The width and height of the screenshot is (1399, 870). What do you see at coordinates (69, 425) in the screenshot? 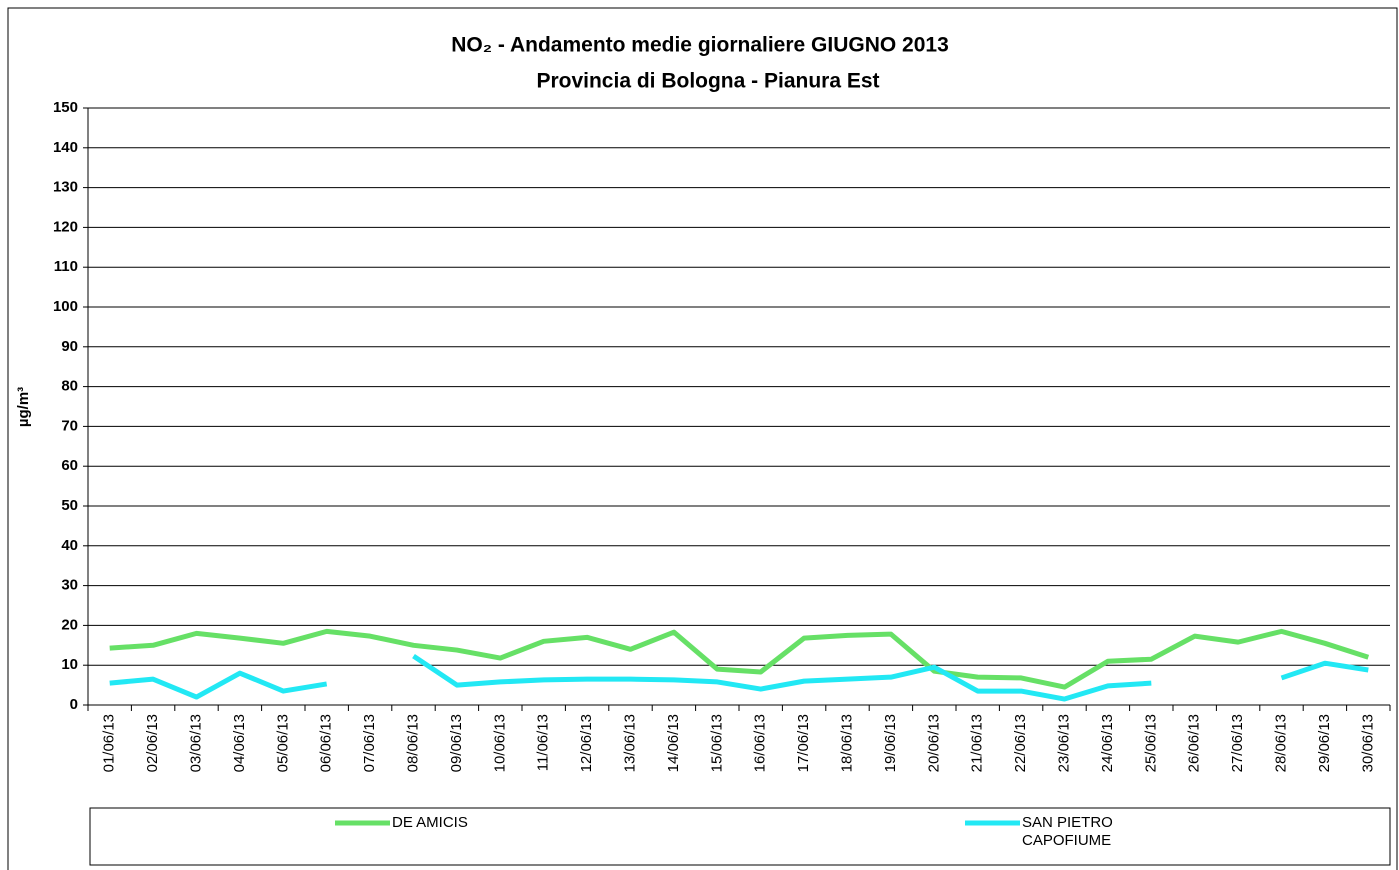
I see `y-tick-label: 70` at bounding box center [69, 425].